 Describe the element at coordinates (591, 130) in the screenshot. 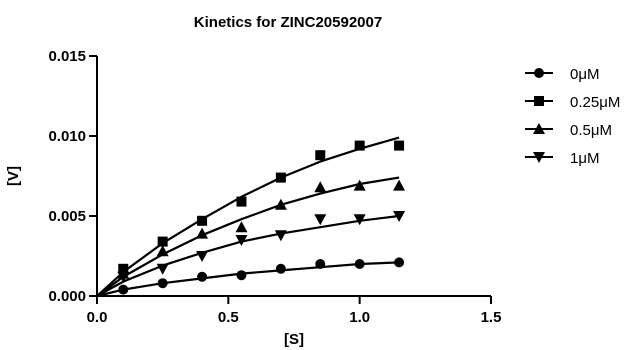

I see `legend-label: 0.5μM` at that location.